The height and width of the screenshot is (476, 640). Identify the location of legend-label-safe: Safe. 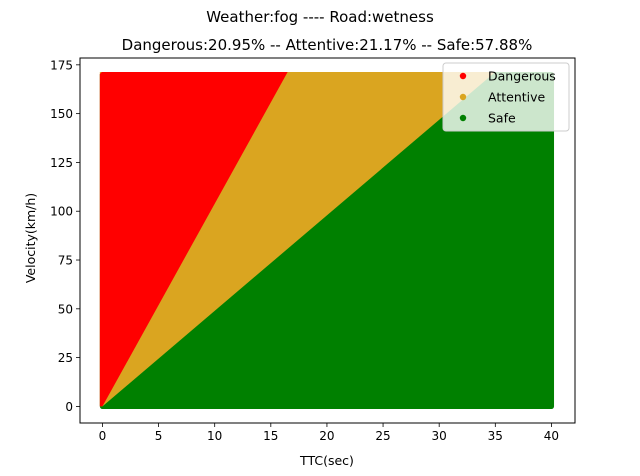
(502, 118).